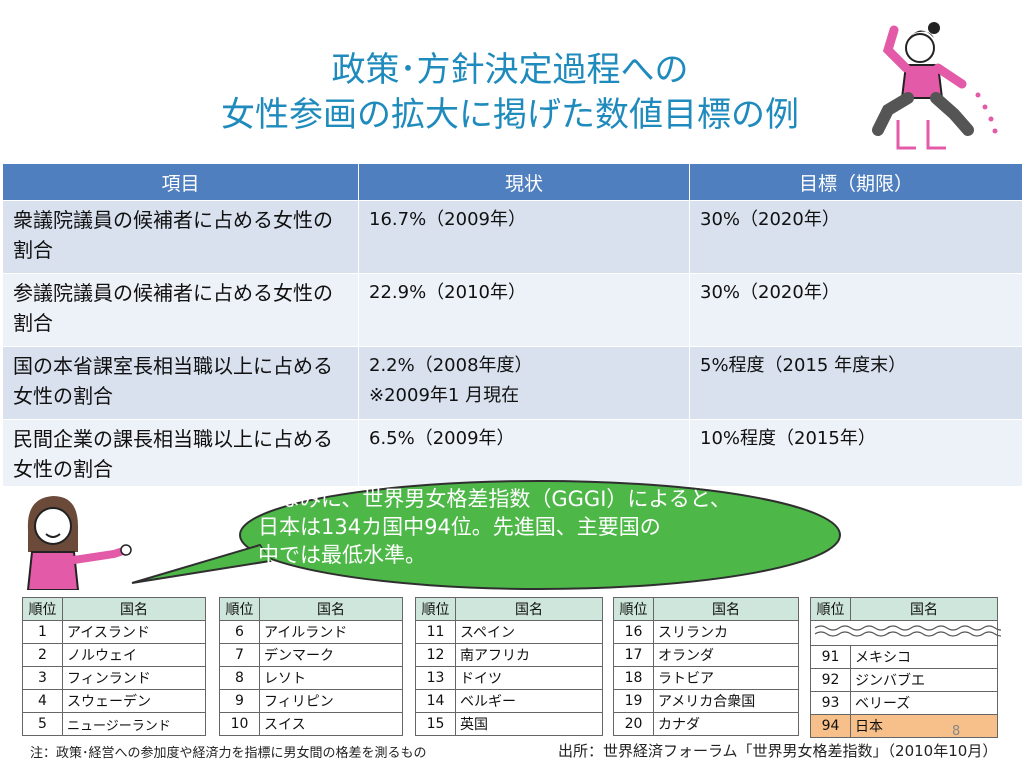  I want to click on page-number: 8, so click(956, 731).